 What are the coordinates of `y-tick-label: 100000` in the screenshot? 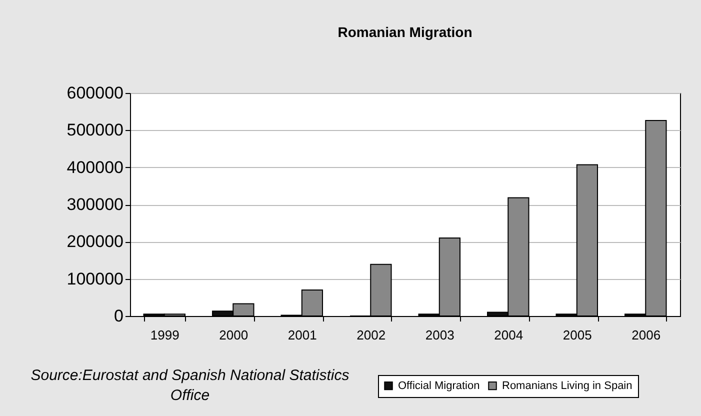 It's located at (95, 278).